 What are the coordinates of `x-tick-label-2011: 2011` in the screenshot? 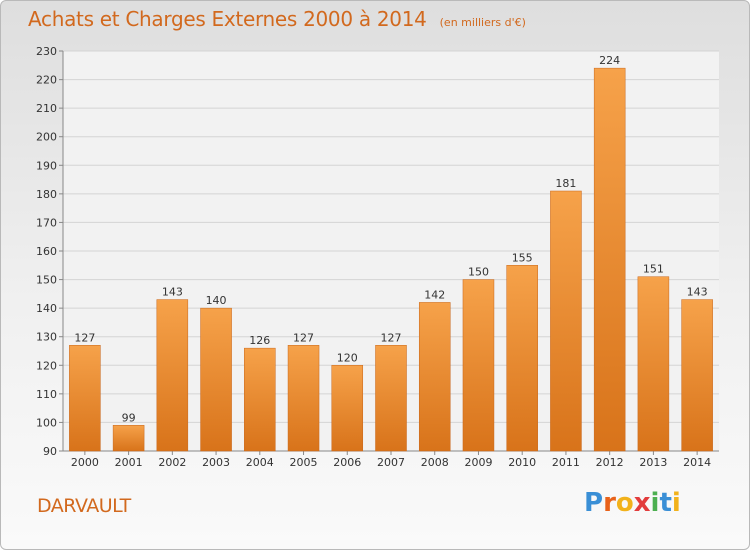 It's located at (566, 462).